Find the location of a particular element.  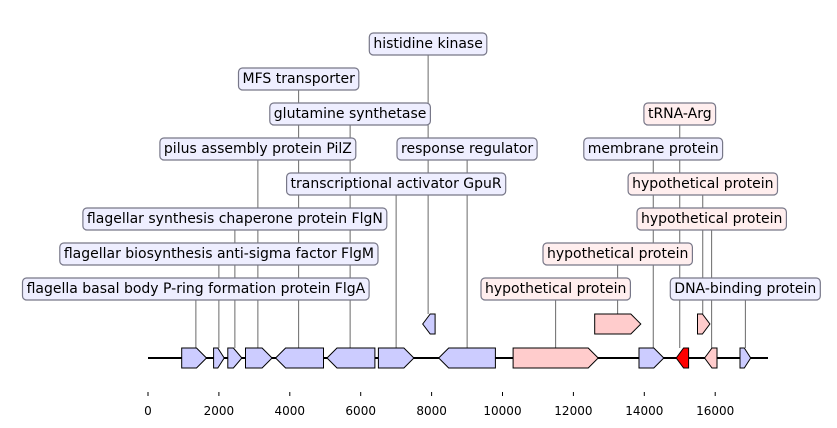

x-tick-label: 14000 is located at coordinates (644, 411).